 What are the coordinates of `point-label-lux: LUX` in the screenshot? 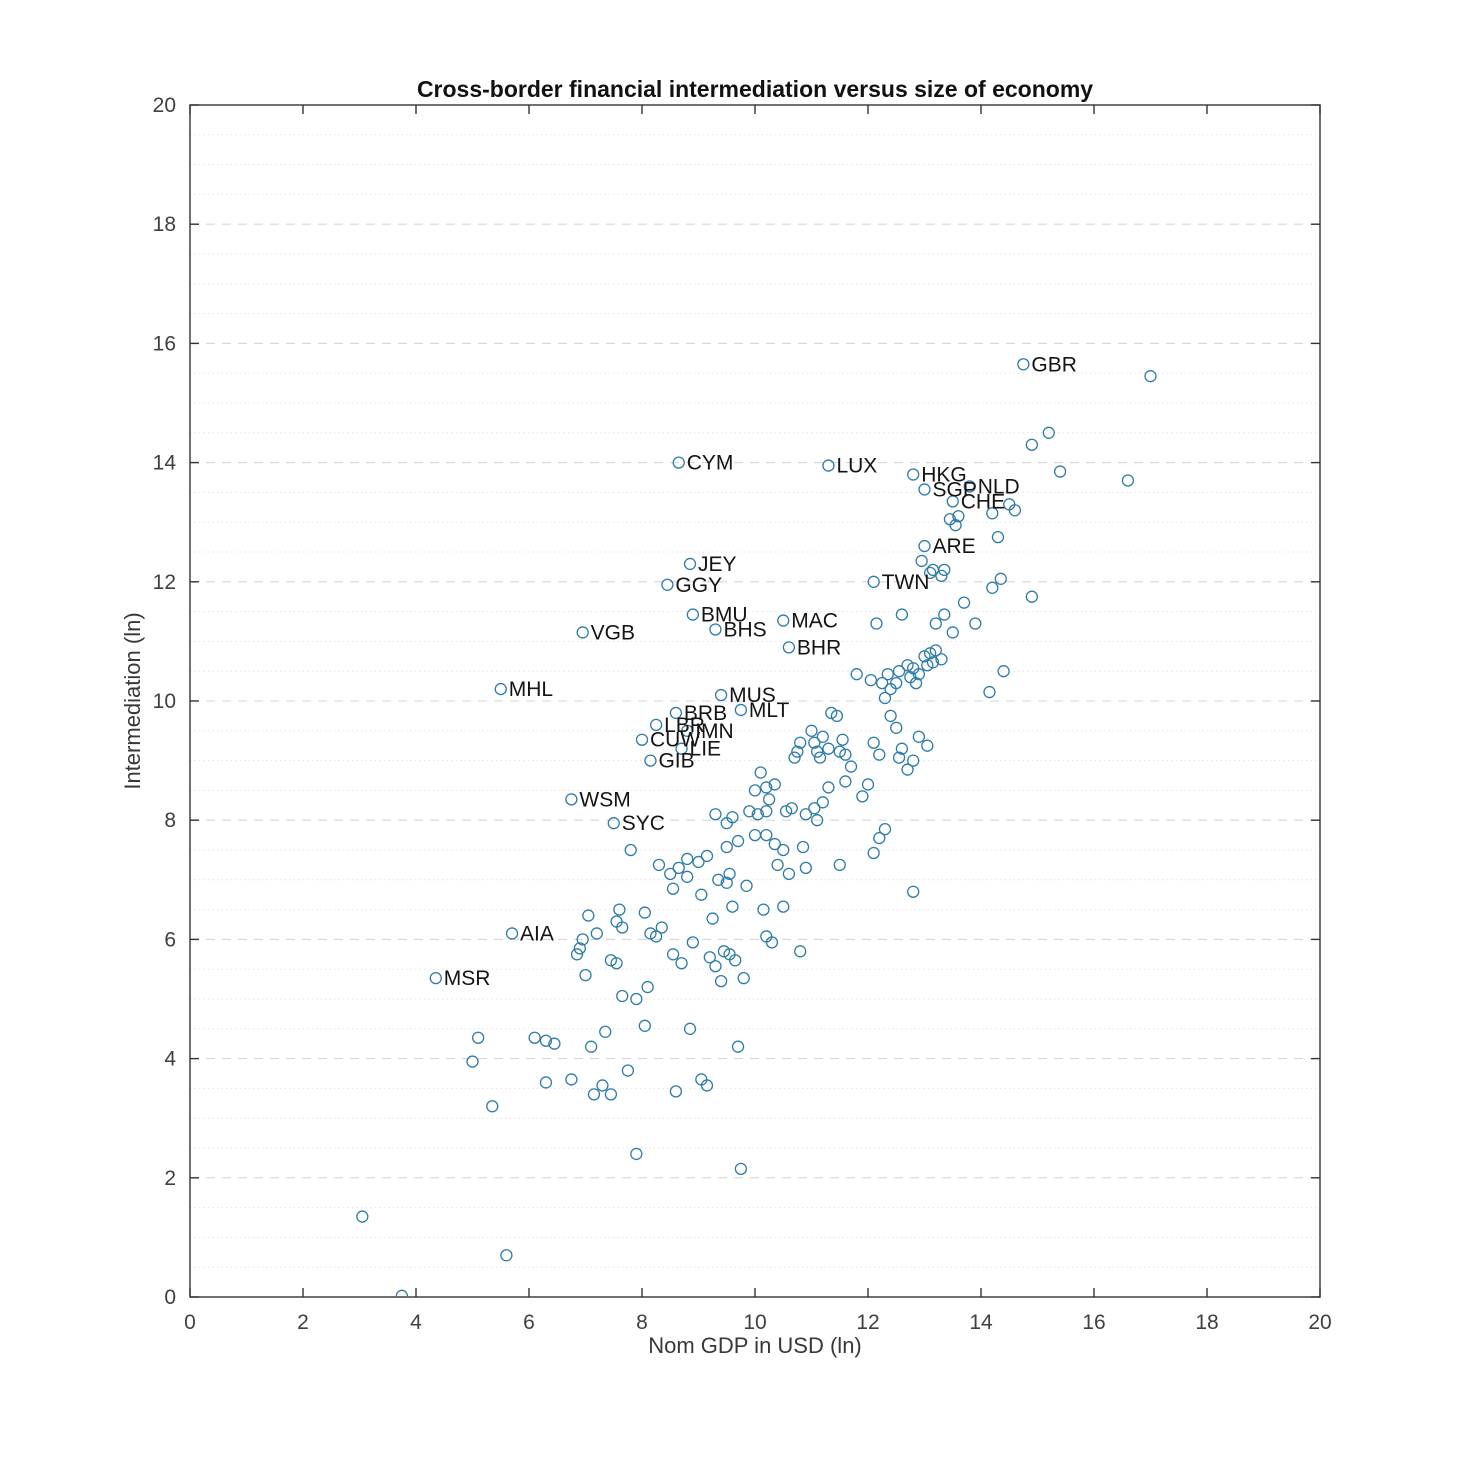 It's located at (856, 466).